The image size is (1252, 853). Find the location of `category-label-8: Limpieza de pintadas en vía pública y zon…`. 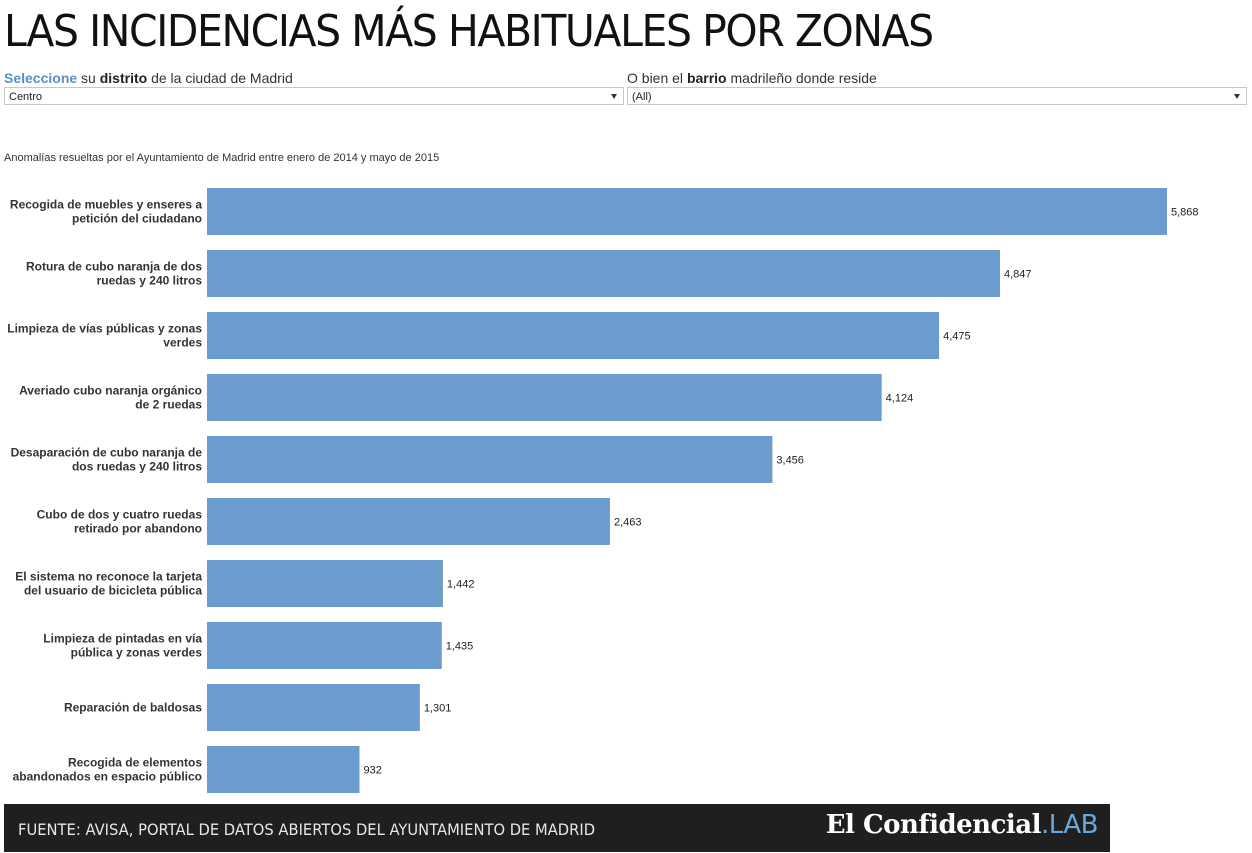

category-label-8: Limpieza de pintadas en vía pública y zon… is located at coordinates (122, 646).